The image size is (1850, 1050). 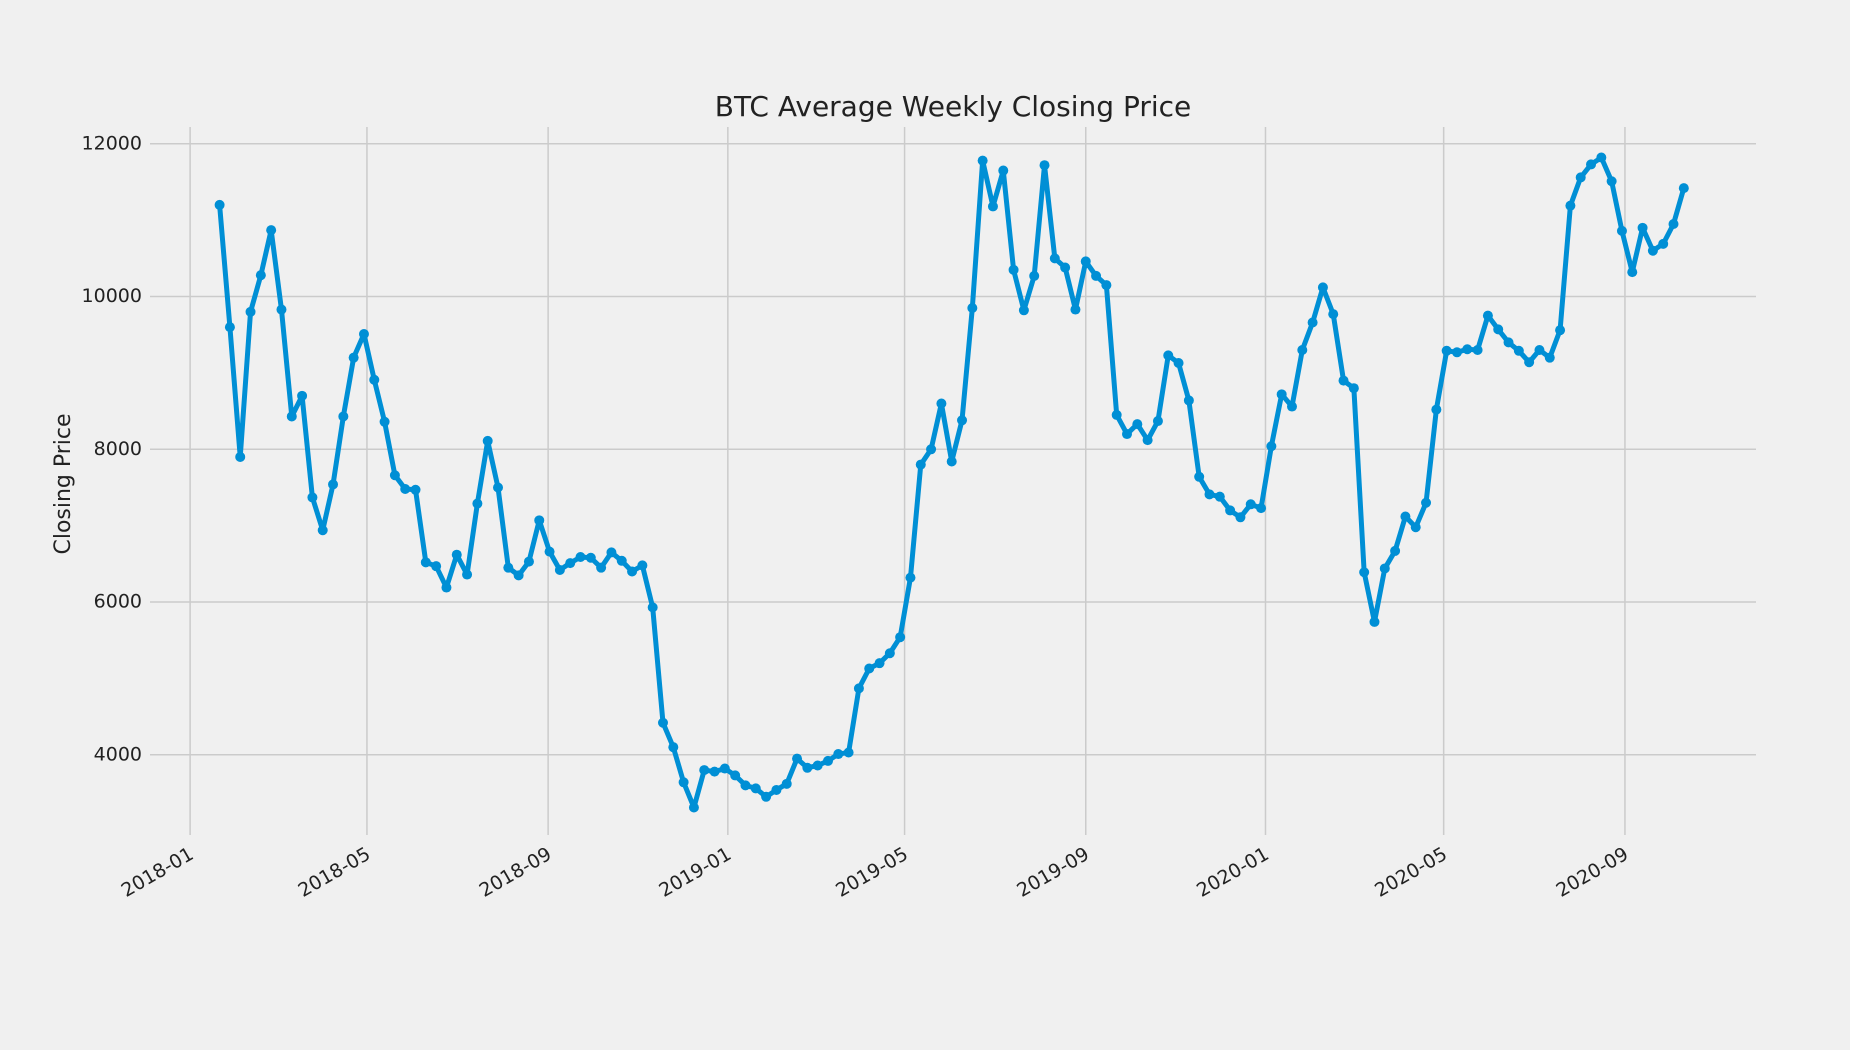 What do you see at coordinates (953, 106) in the screenshot?
I see `chart-title: BTC Average Weekly Closing Price` at bounding box center [953, 106].